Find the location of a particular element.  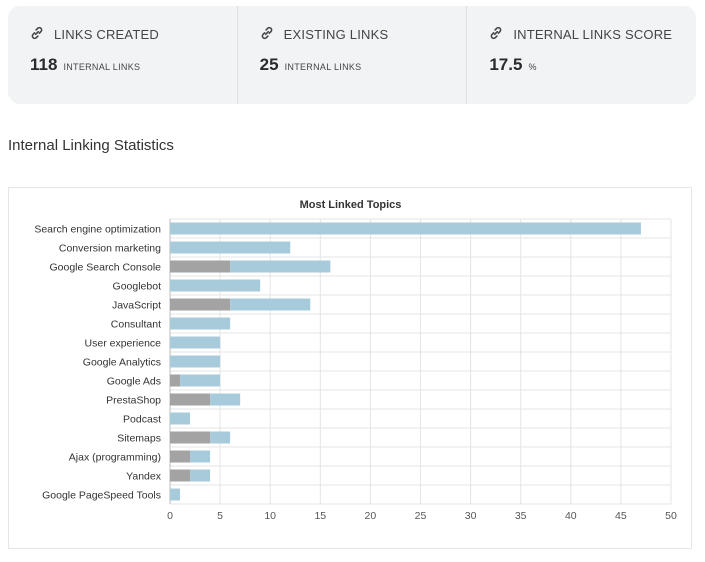

category-label: User experience is located at coordinates (123, 344).